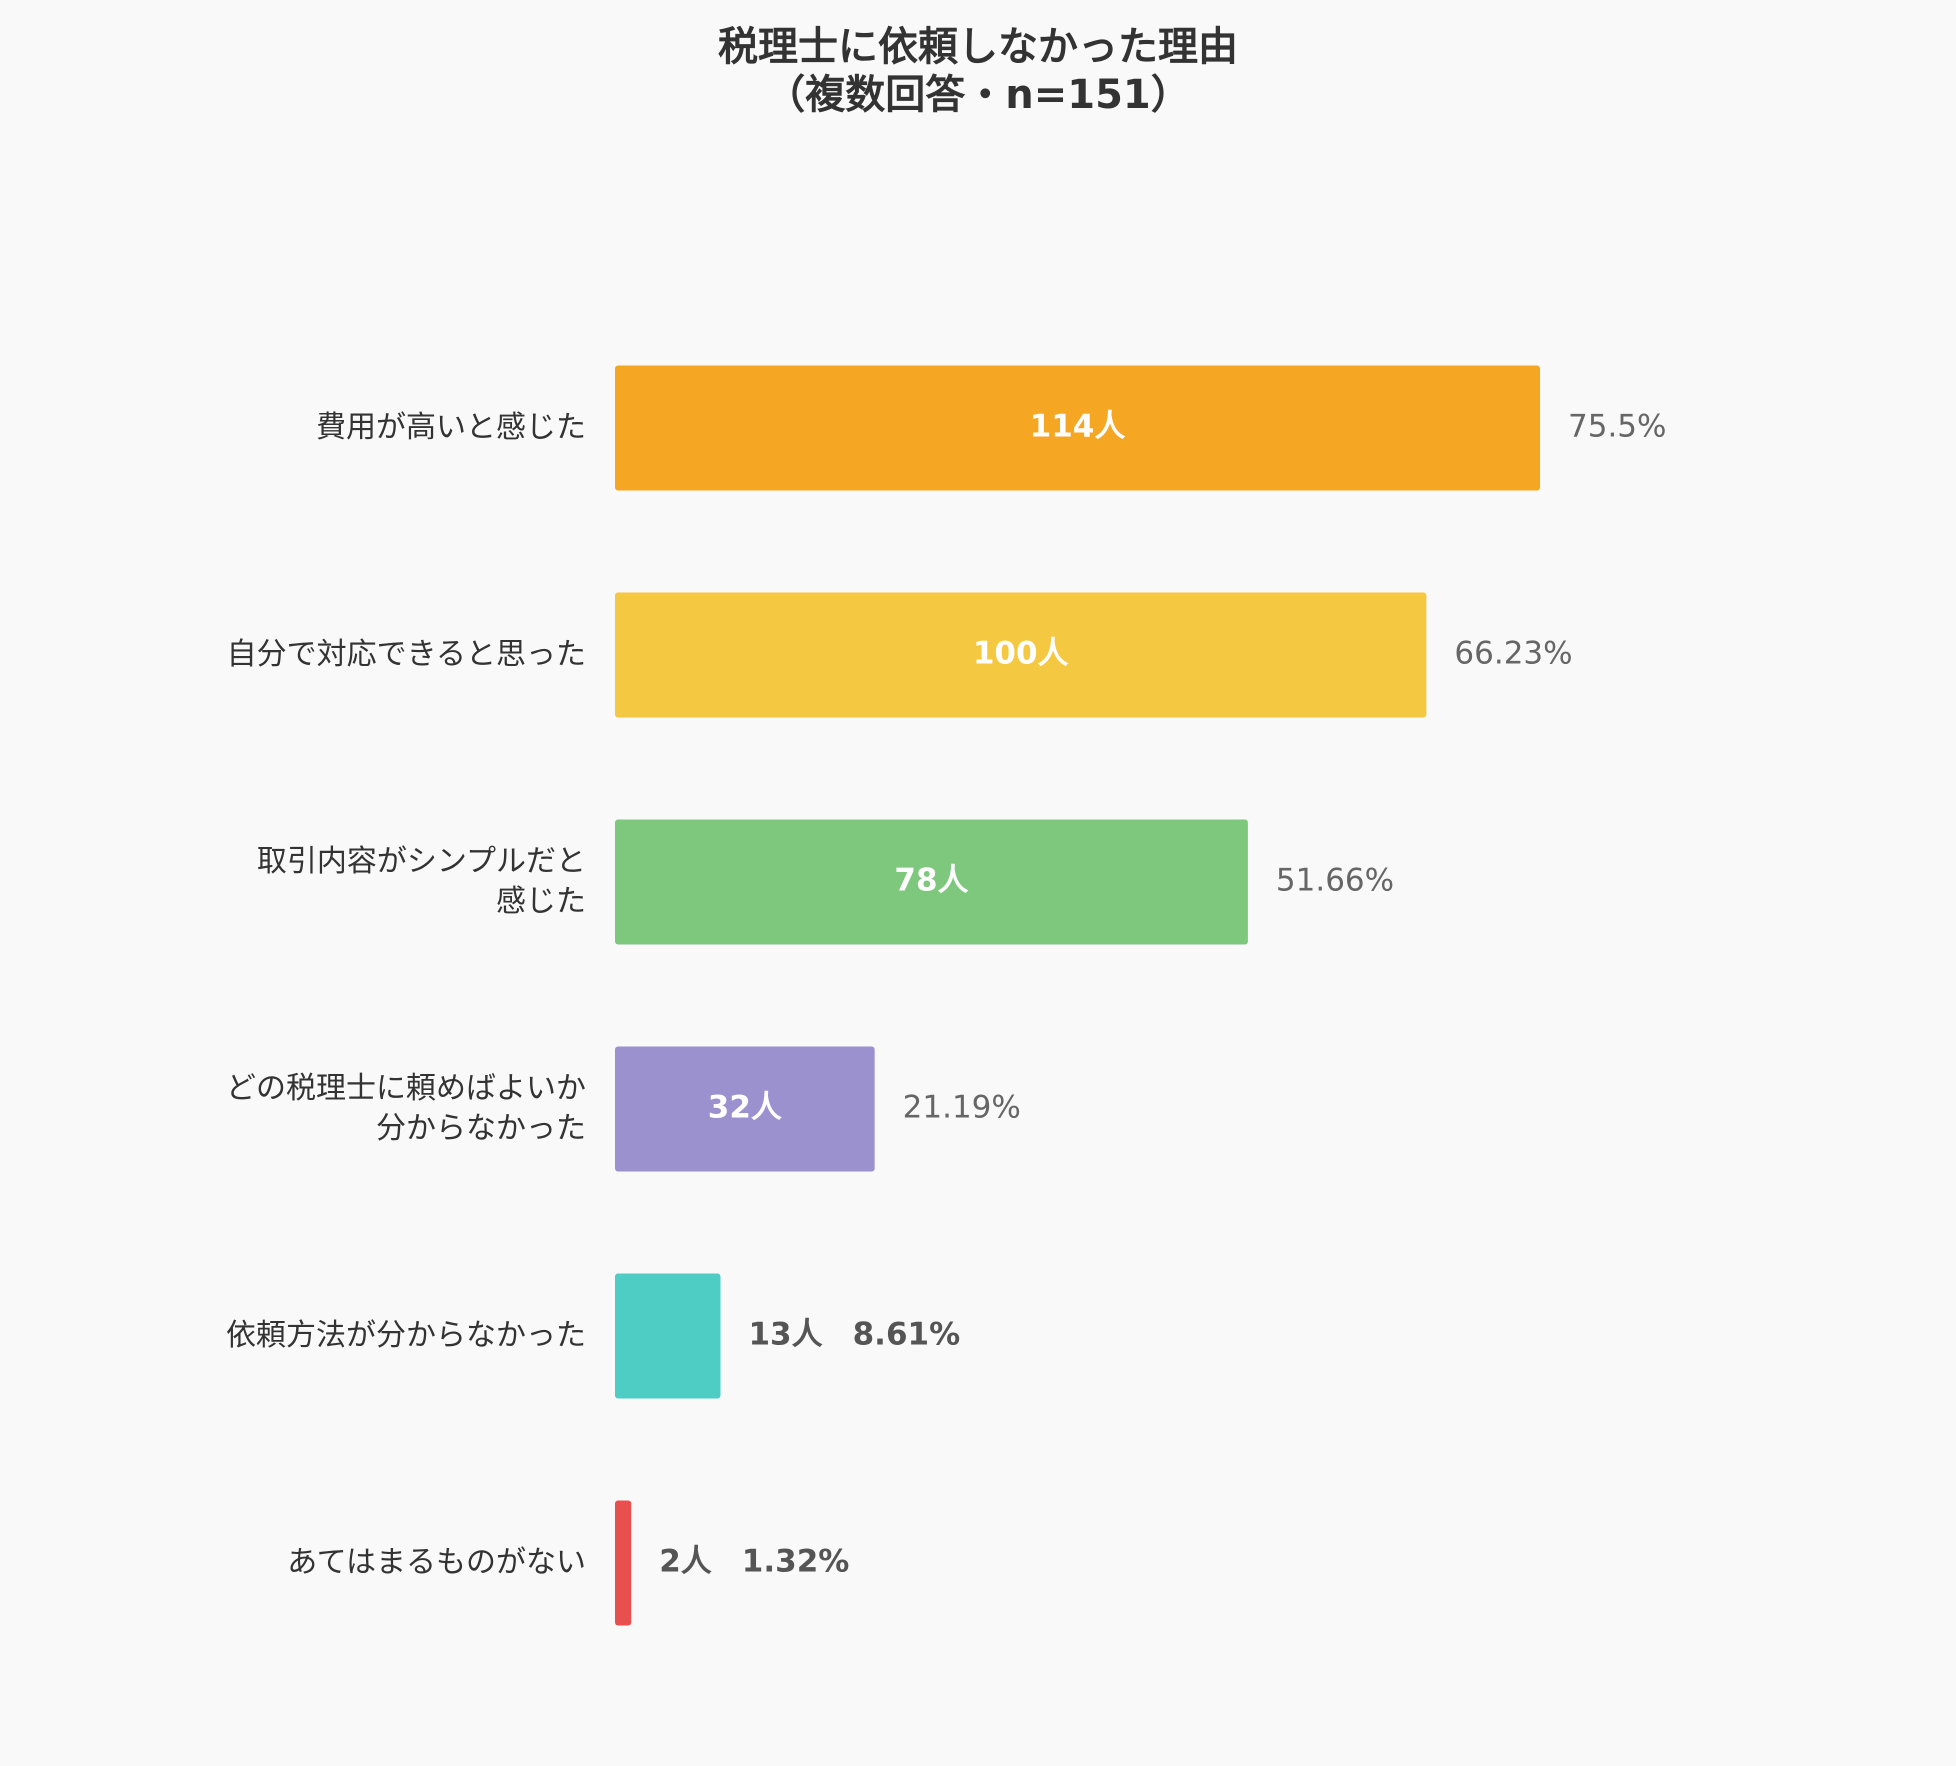 The image size is (1956, 1766). What do you see at coordinates (962, 1108) in the screenshot?
I see `percent-label: 21.19%` at bounding box center [962, 1108].